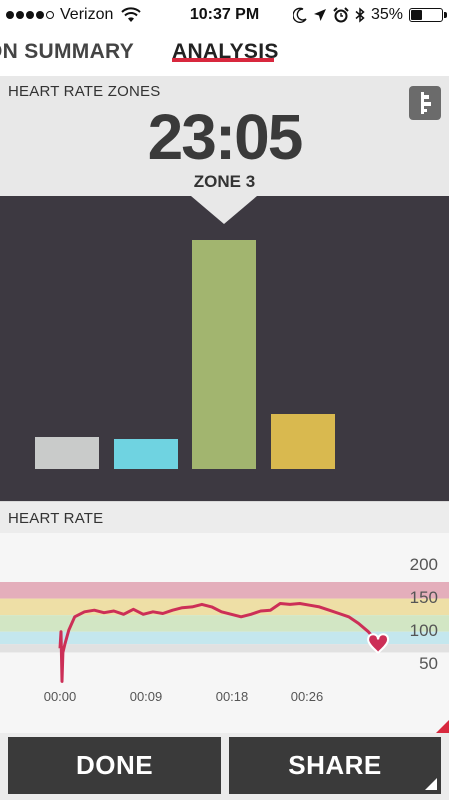 This screenshot has height=800, width=449. I want to click on share-button: SHARE, so click(335, 765).